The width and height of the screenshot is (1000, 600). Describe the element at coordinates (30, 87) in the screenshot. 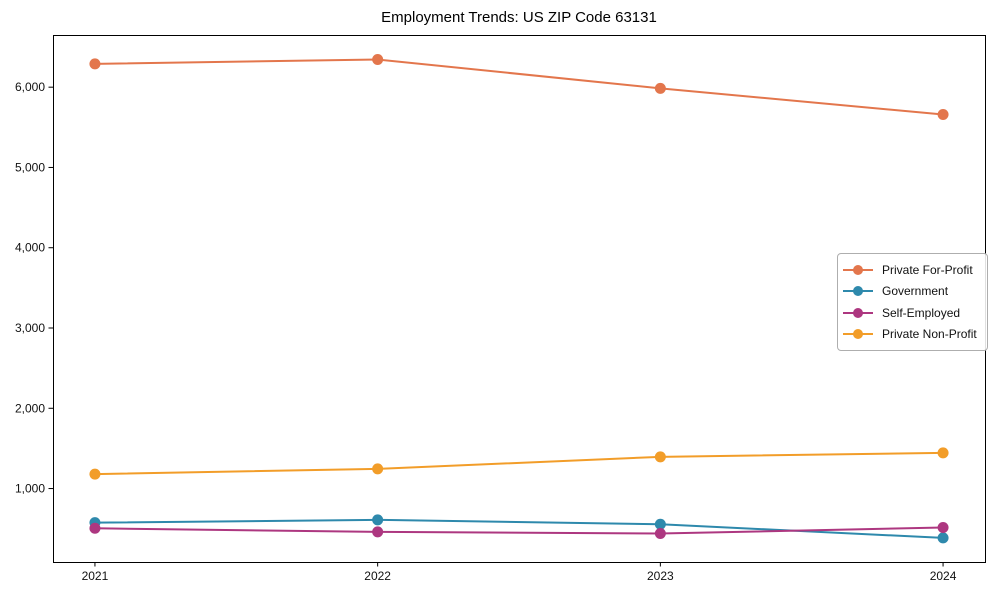

I see `y-tick-label: 6,000` at that location.